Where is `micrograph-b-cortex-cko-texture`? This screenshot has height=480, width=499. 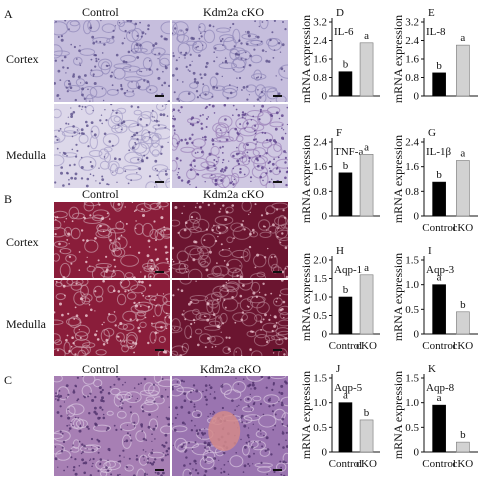
micrograph-b-cortex-cko-texture is located at coordinates (230, 240).